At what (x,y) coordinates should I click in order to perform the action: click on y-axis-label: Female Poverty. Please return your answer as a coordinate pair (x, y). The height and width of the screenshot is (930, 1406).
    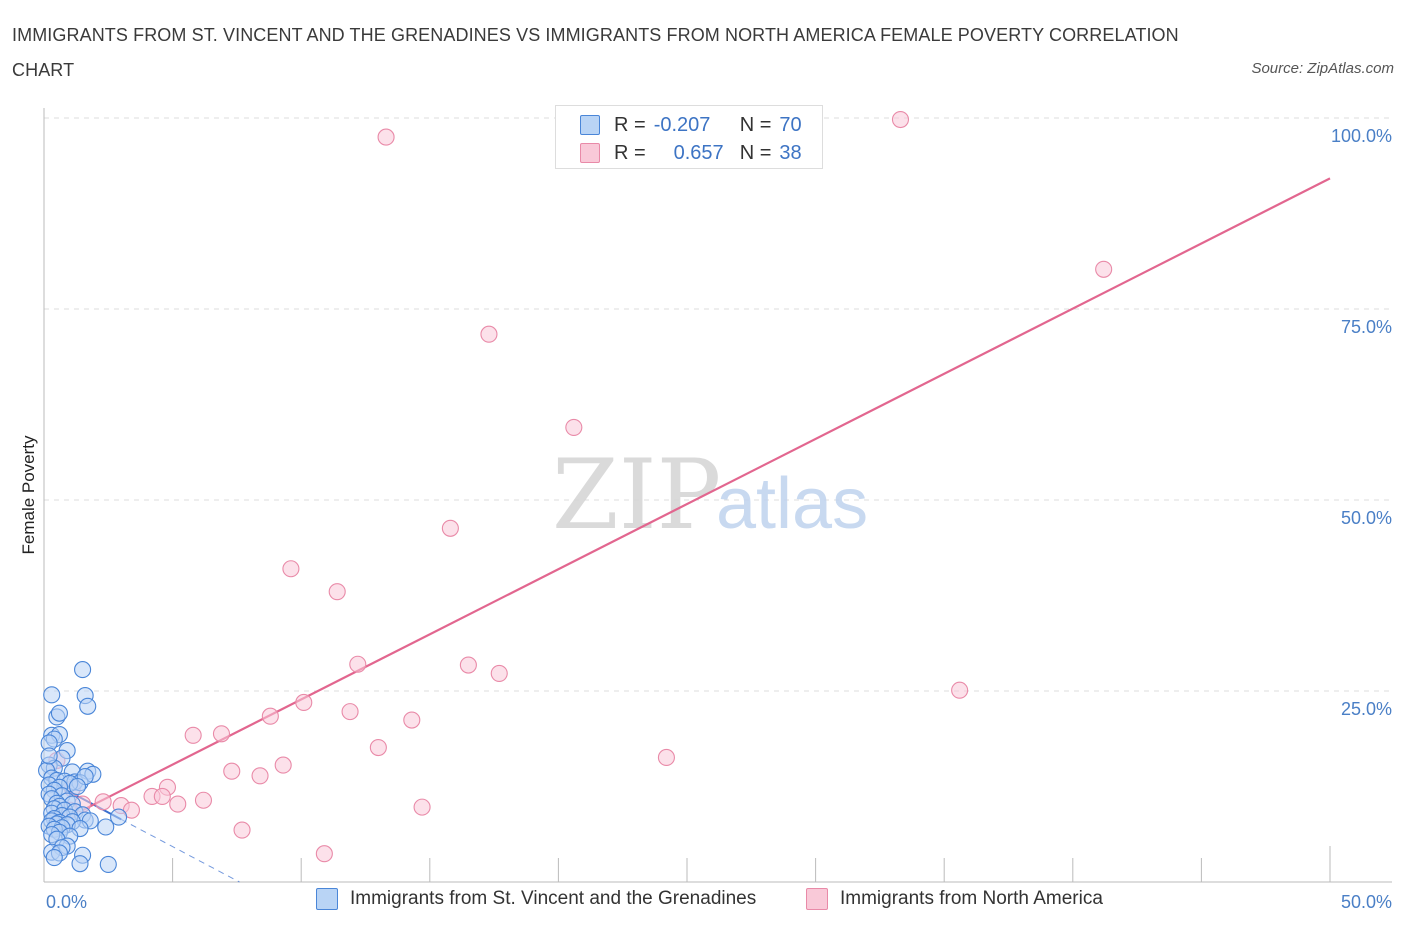
    Looking at the image, I should click on (28, 495).